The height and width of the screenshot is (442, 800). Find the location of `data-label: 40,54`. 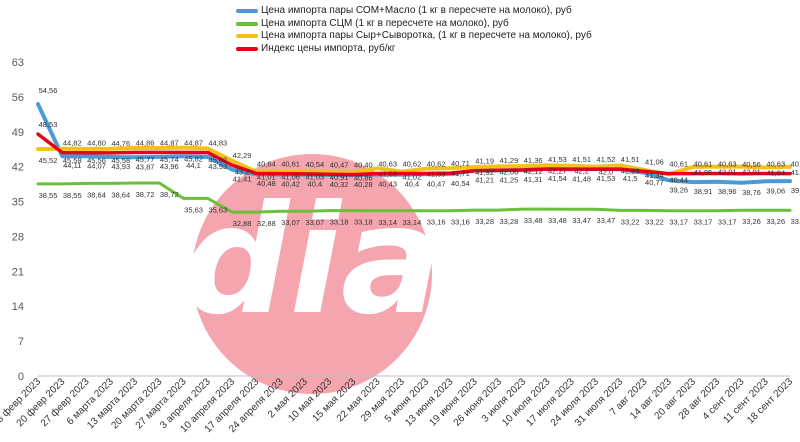

data-label: 40,54 is located at coordinates (460, 183).